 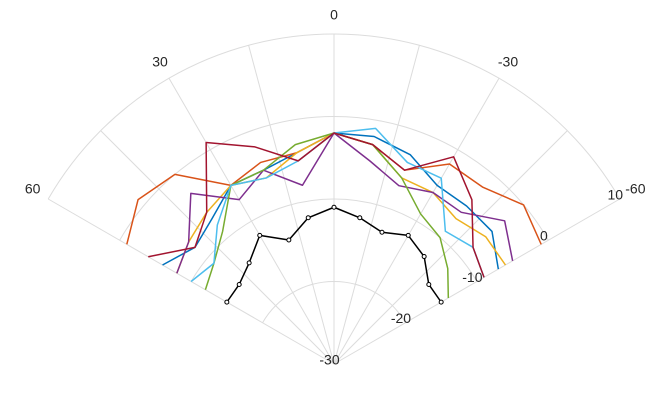 What do you see at coordinates (33, 189) in the screenshot?
I see `theta-tick-label: 60` at bounding box center [33, 189].